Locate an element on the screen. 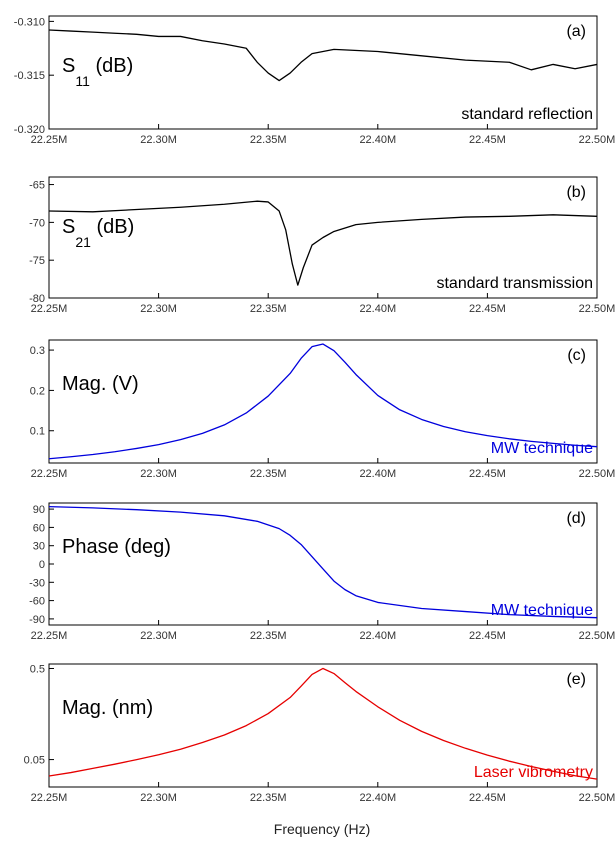 Image resolution: width=616 pixels, height=854 pixels. panel-annotation: standard transmission is located at coordinates (514, 283).